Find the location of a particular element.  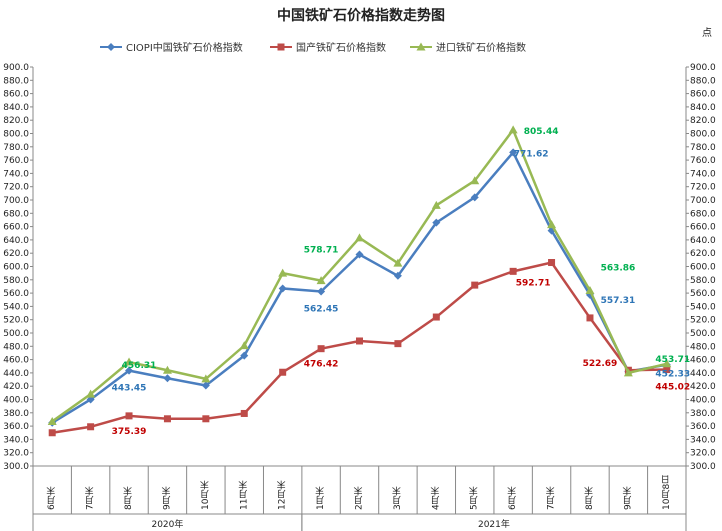

data-label: 557.31 is located at coordinates (618, 301).